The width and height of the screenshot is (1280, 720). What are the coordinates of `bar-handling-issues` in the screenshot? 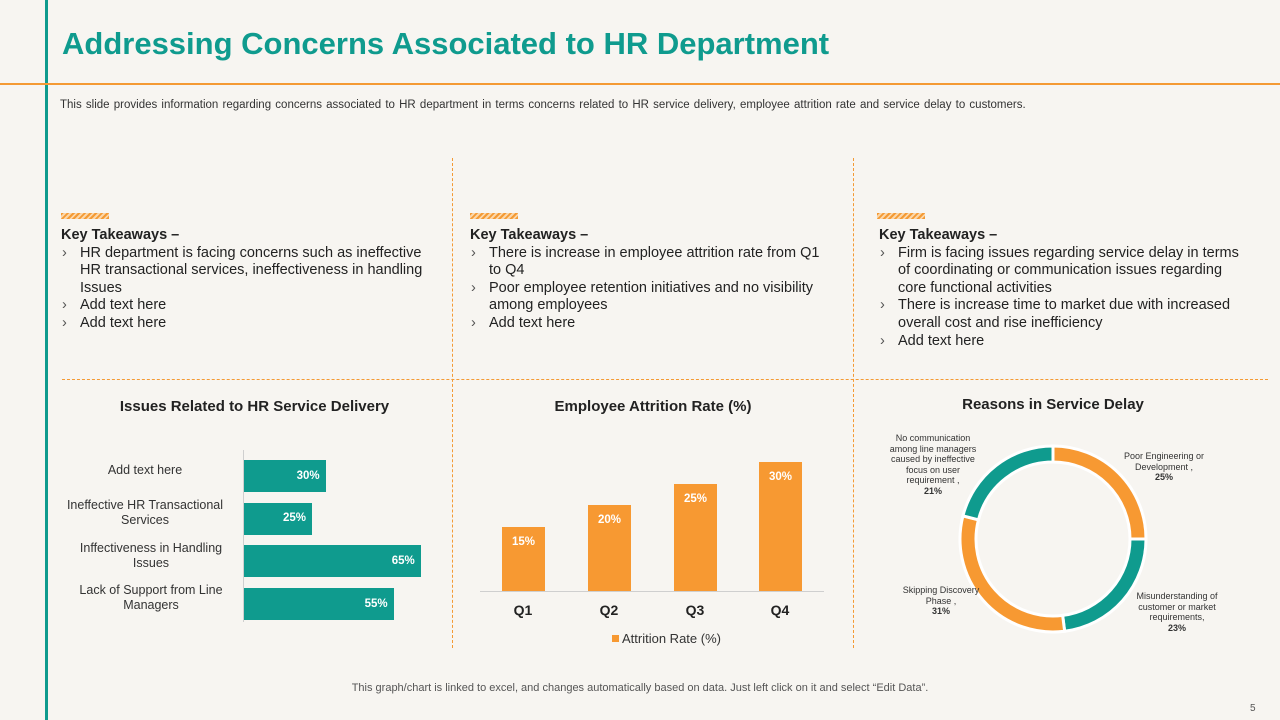 It's located at (332, 561).